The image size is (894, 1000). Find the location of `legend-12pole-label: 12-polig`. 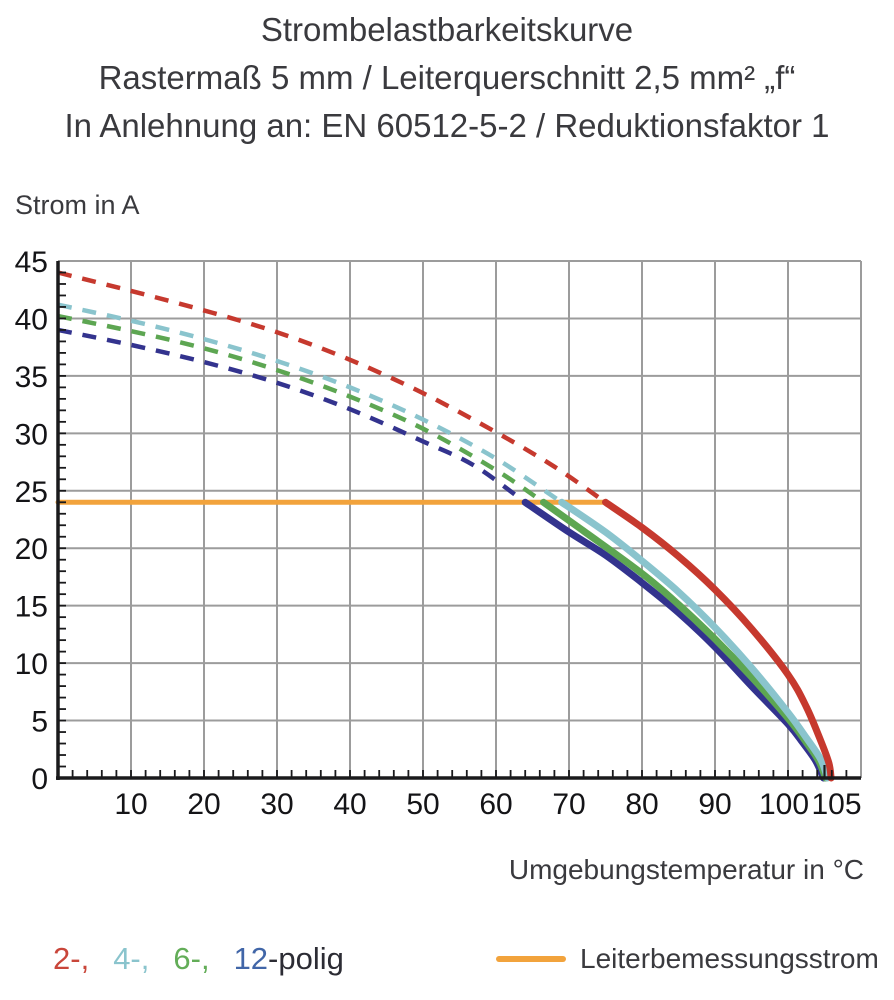

legend-12pole-label: 12-polig is located at coordinates (289, 959).